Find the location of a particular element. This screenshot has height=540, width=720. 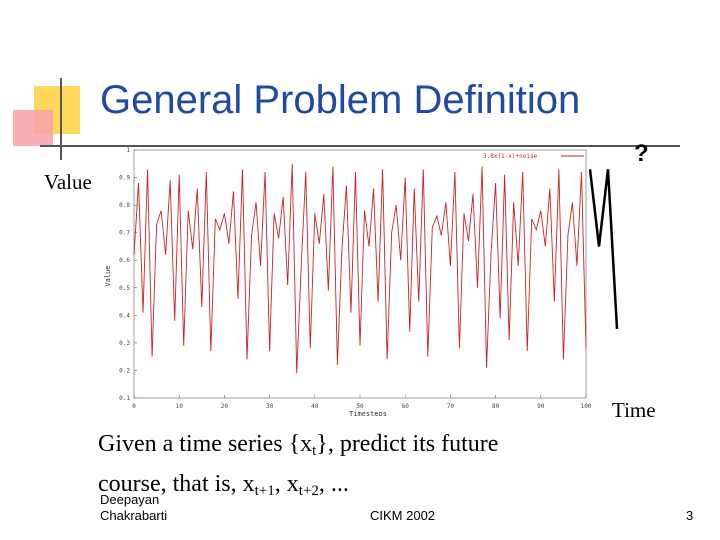

y-tick-label: 0.3 is located at coordinates (124, 343).